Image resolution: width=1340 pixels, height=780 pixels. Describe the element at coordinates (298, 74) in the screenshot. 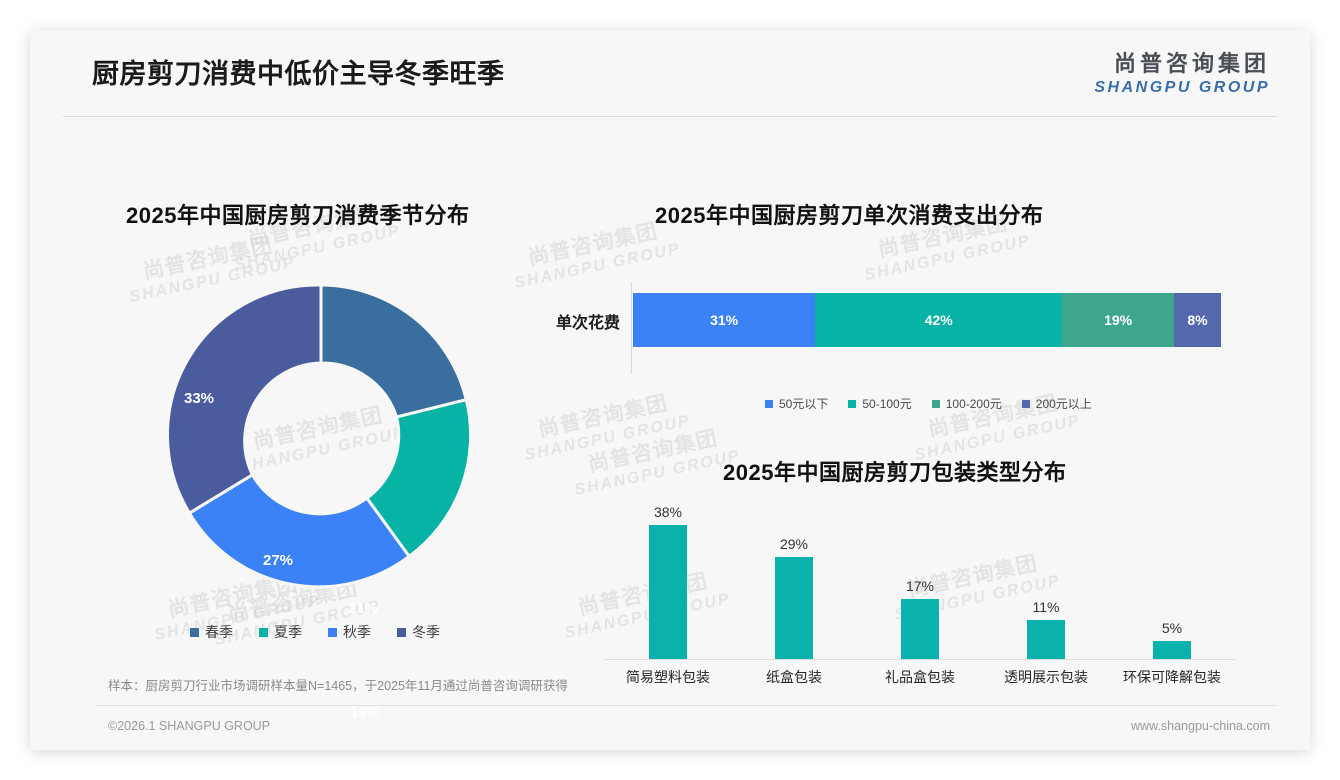

I see `page-title: 厨房剪刀消费中低价主导冬季旺季` at that location.